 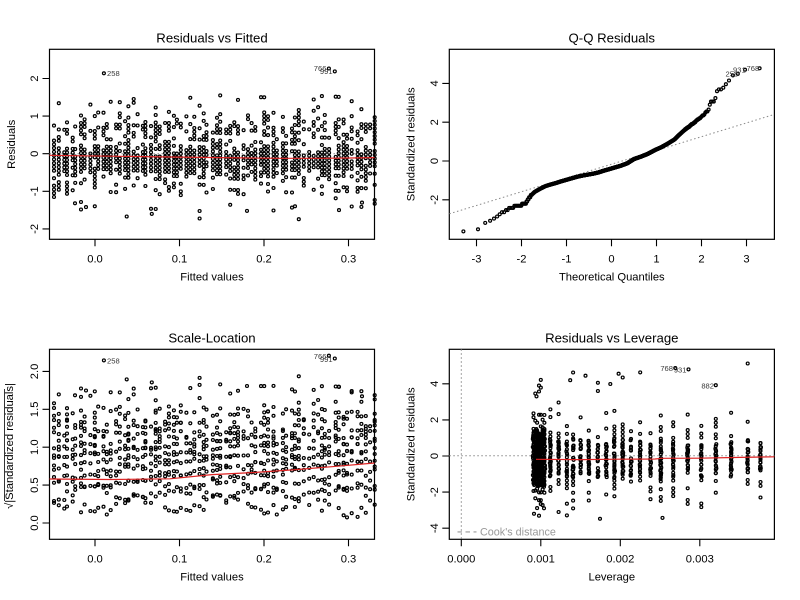 I want to click on svg-text: 2.0, so click(x=35, y=372).